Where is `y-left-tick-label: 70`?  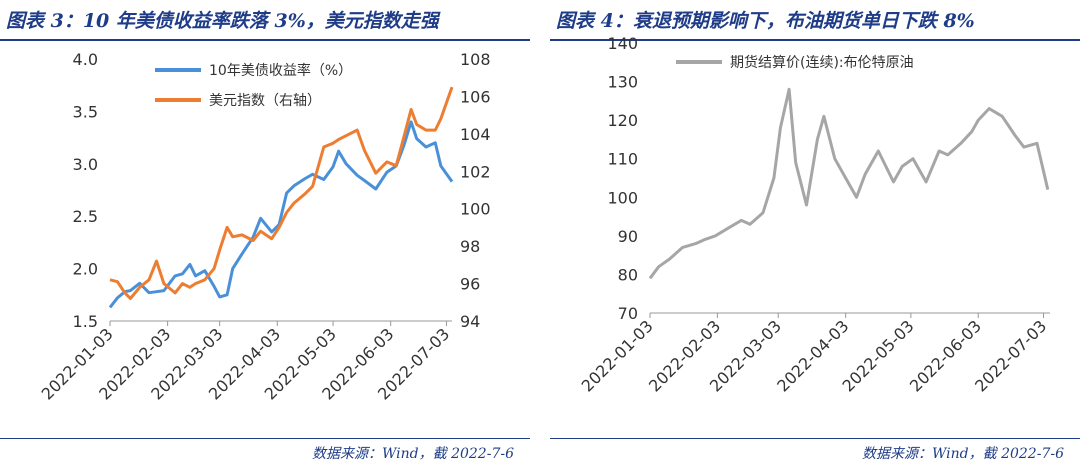 y-left-tick-label: 70 is located at coordinates (628, 313).